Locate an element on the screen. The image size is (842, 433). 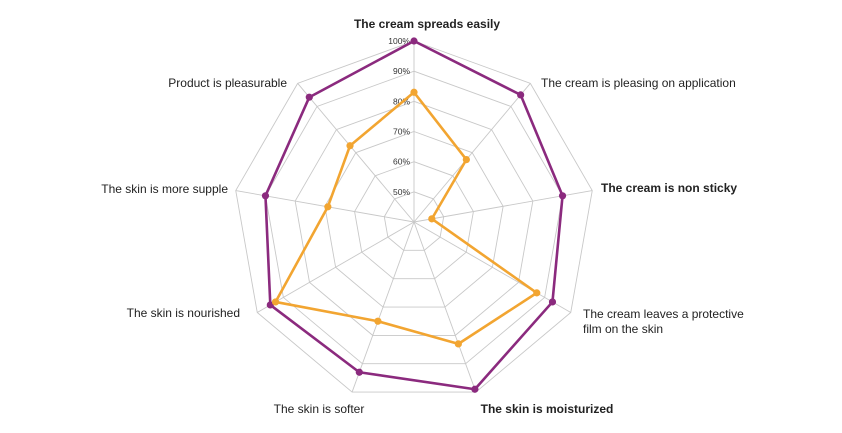
axis-label: Product is pleasurable is located at coordinates (227, 83).